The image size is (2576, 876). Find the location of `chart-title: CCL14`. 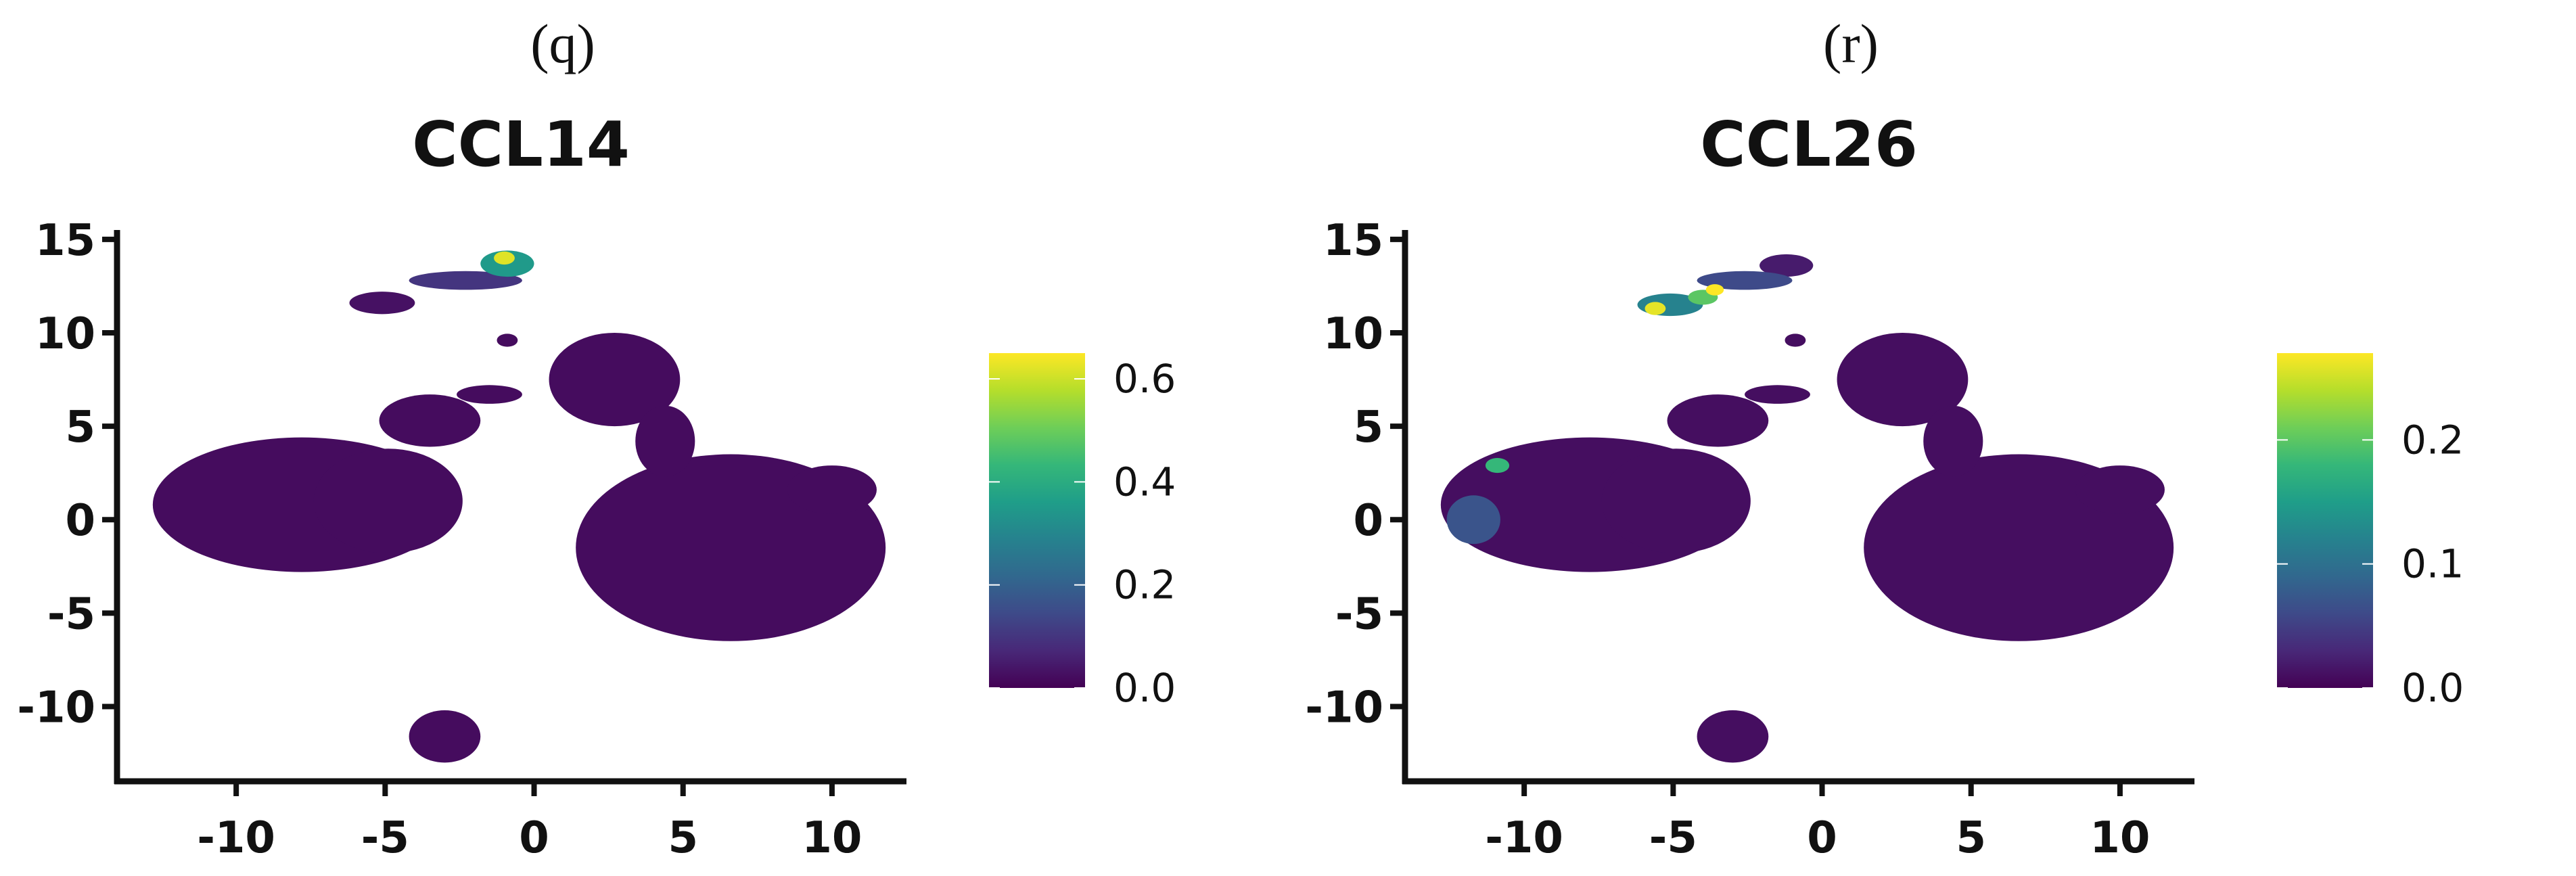

chart-title: CCL14 is located at coordinates (521, 144).